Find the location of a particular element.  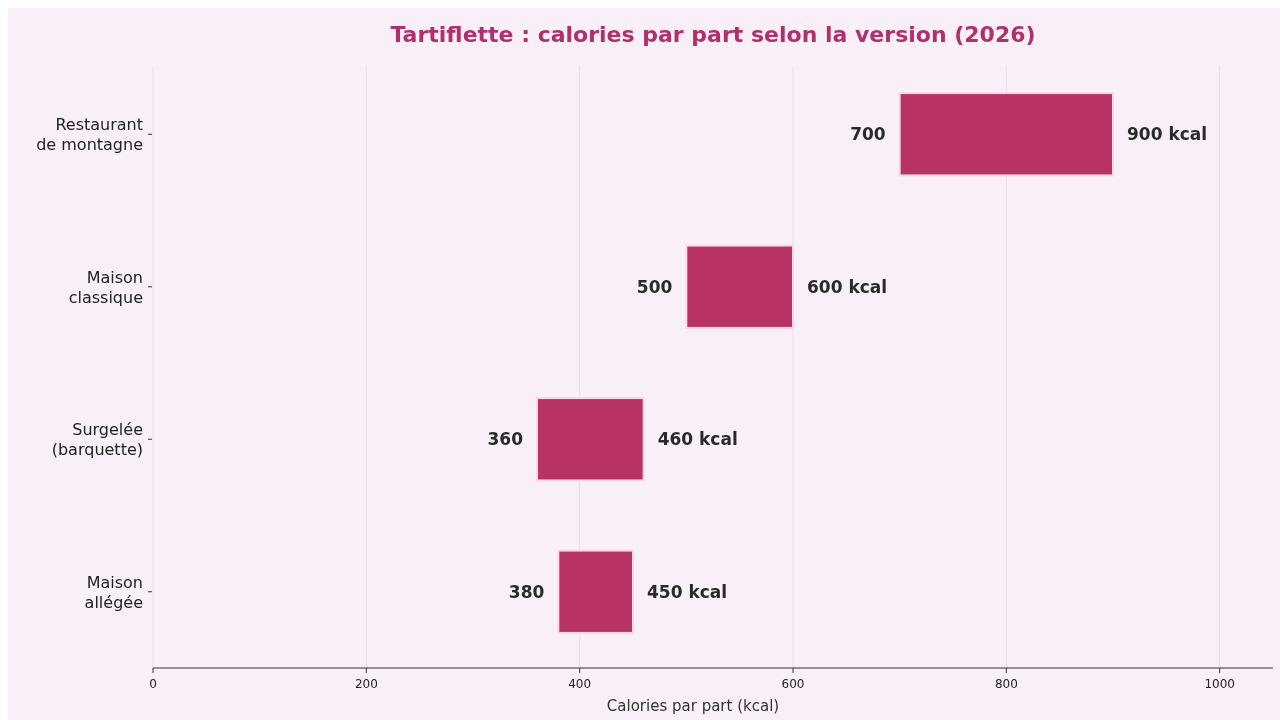

x-tick-label: 600 is located at coordinates (793, 684).